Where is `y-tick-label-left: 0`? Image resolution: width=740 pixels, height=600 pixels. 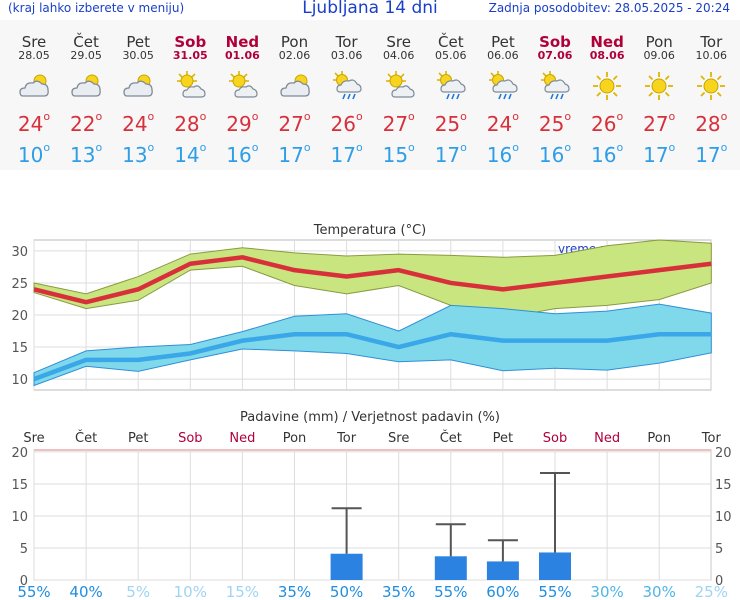
y-tick-label-left: 0 is located at coordinates (24, 581).